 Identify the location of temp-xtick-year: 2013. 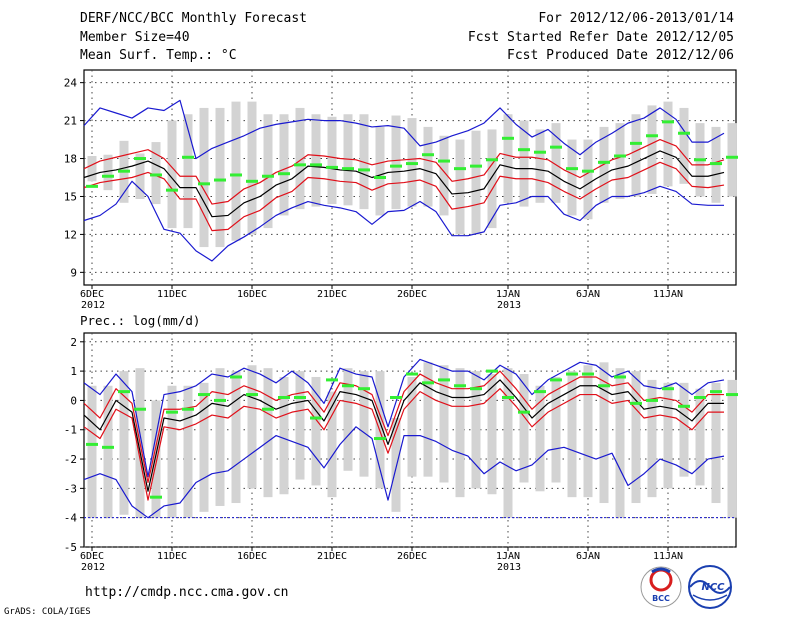
(509, 305).